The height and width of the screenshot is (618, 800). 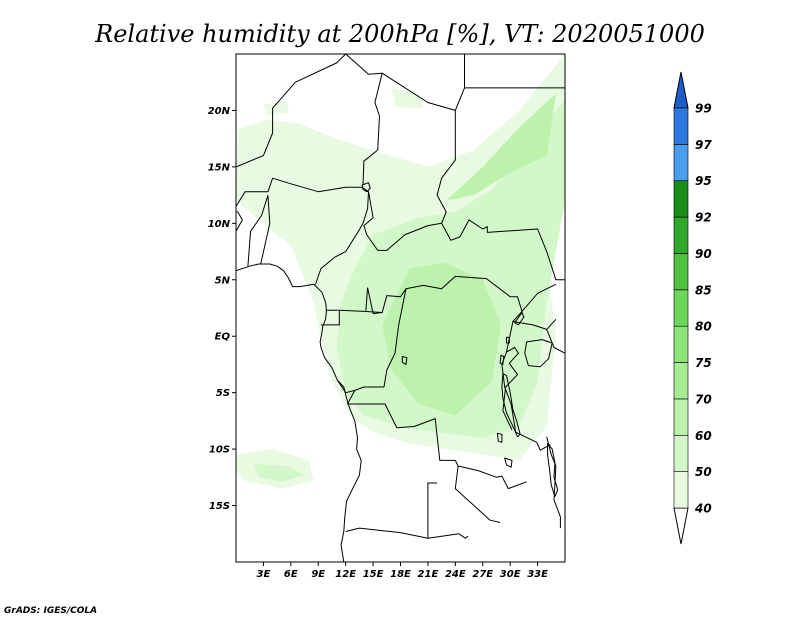 I want to click on lon-tick-label: 12E, so click(x=345, y=574).